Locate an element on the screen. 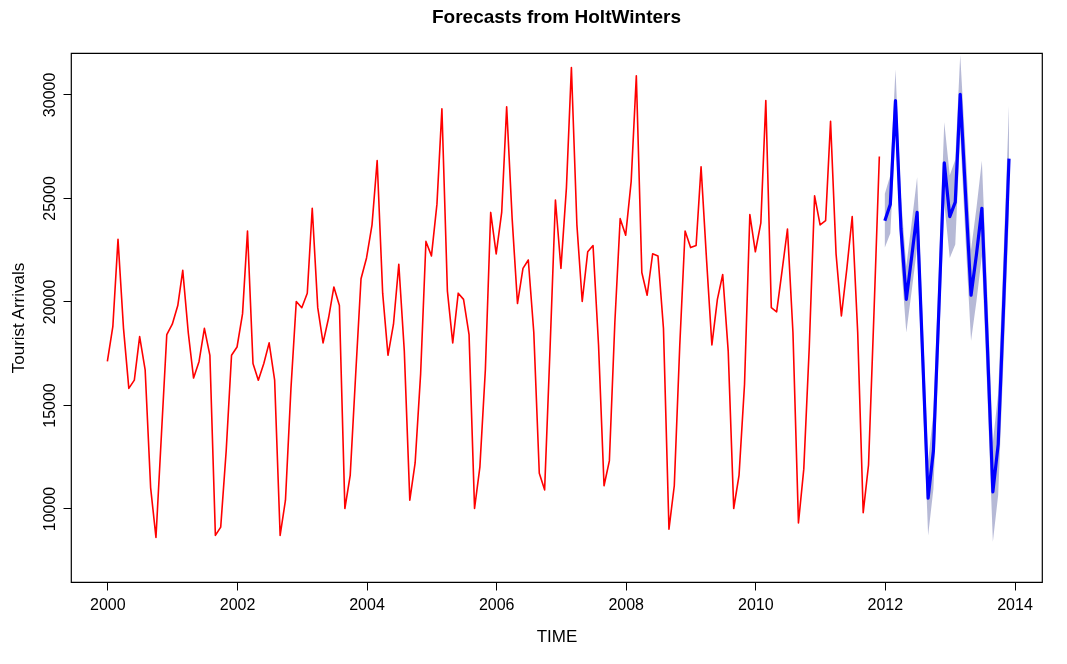 The height and width of the screenshot is (664, 1067). chart-title: Forecasts from HoltWinters is located at coordinates (556, 16).